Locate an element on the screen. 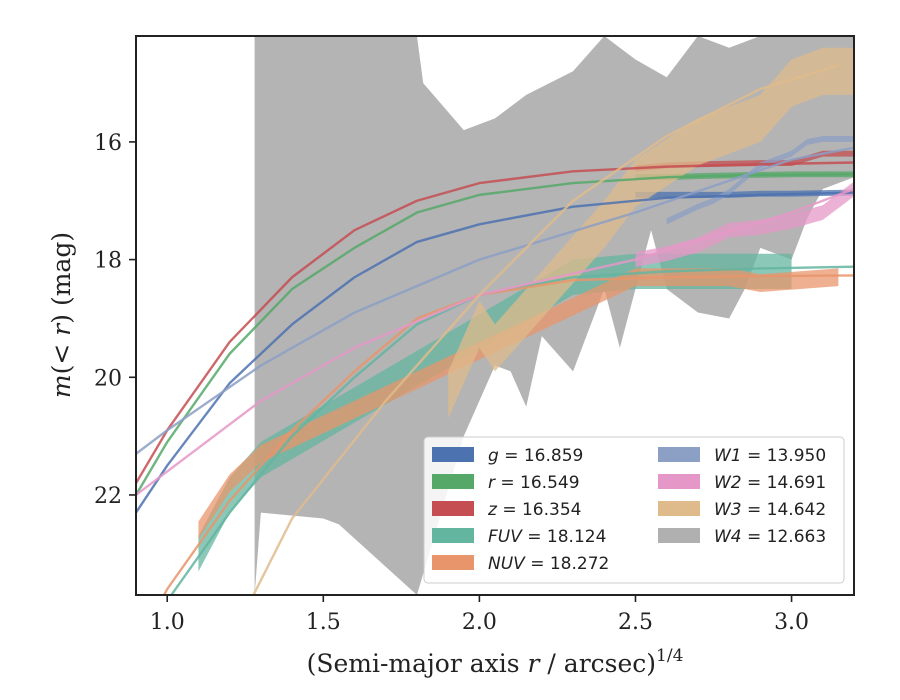 This screenshot has width=900, height=700. x-tick-label-0: 1.0 is located at coordinates (167, 622).